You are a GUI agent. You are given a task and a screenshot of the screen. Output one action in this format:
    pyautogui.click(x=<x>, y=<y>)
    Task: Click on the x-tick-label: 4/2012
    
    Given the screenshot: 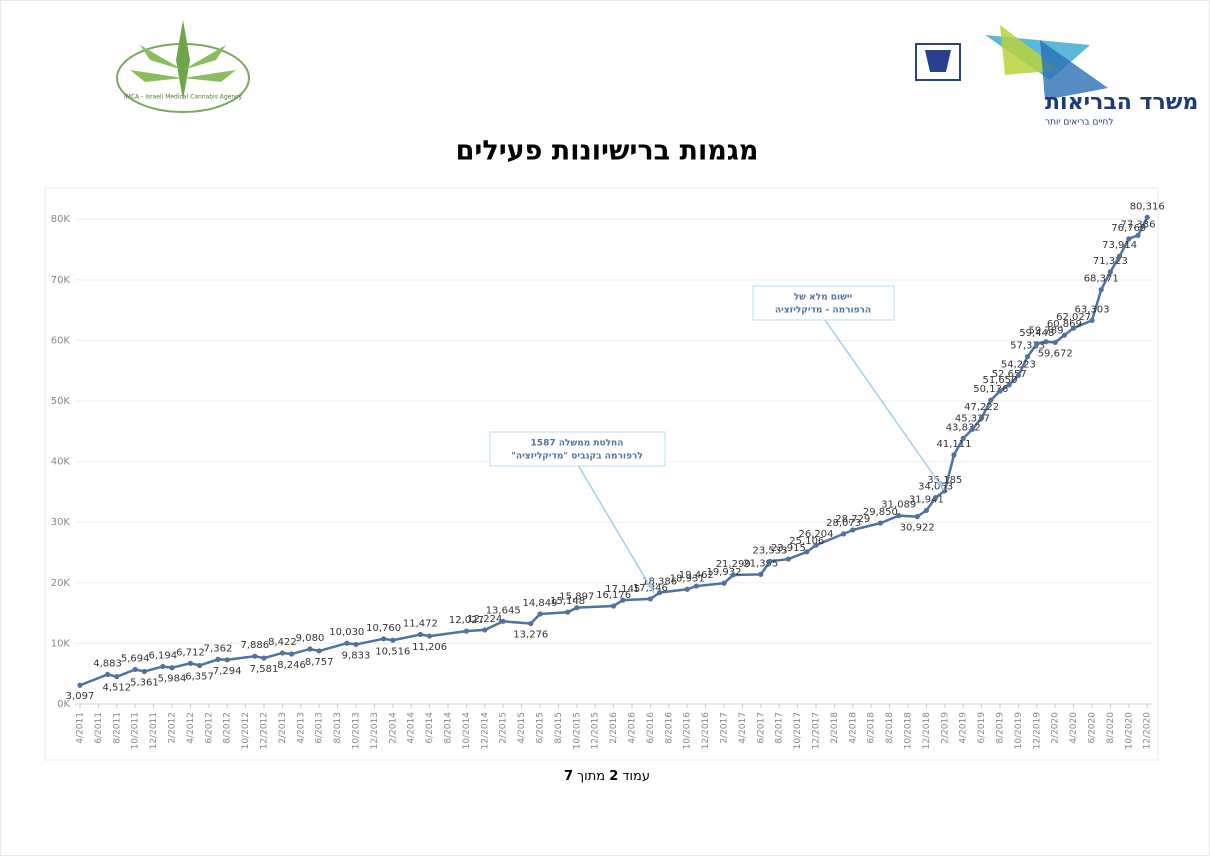 What is the action you would take?
    pyautogui.click(x=191, y=728)
    